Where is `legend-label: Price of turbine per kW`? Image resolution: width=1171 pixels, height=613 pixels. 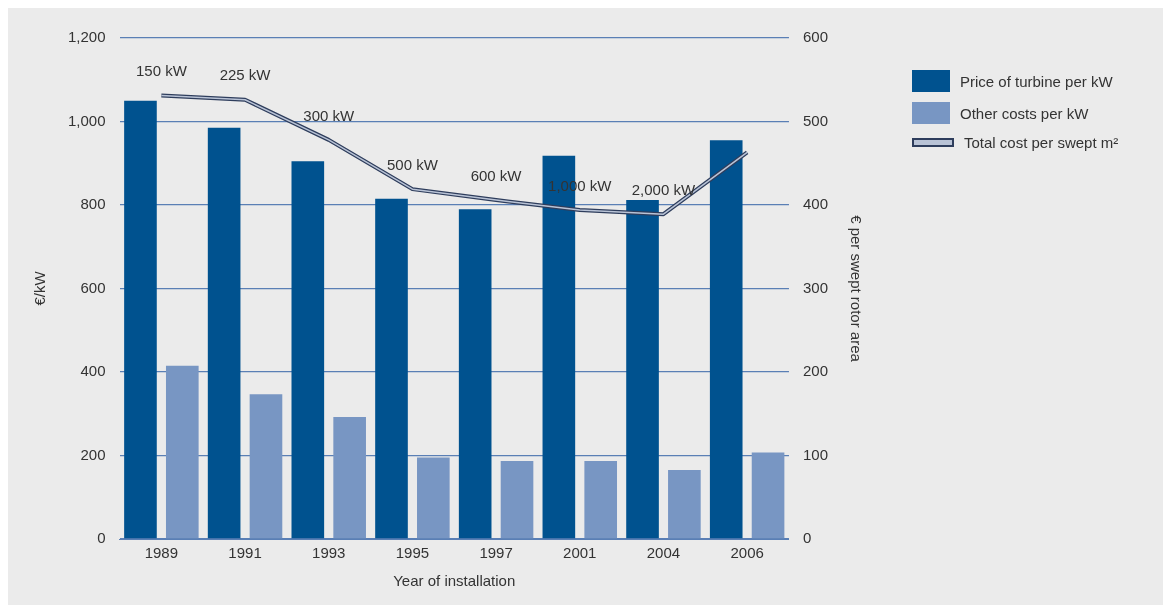 legend-label: Price of turbine per kW is located at coordinates (1036, 81).